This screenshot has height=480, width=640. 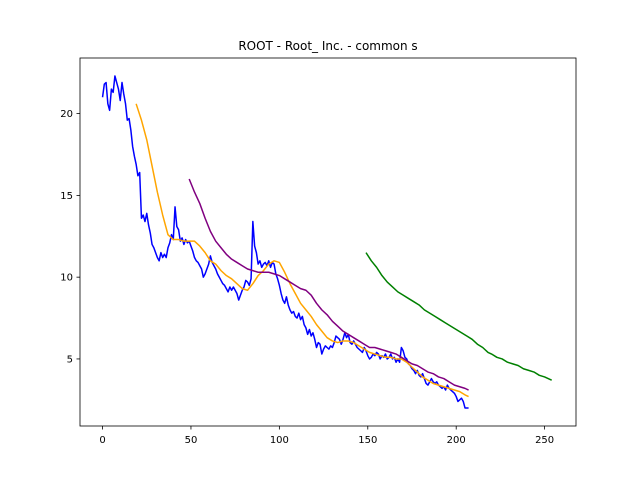 What do you see at coordinates (544, 440) in the screenshot?
I see `x-tick-label: 250` at bounding box center [544, 440].